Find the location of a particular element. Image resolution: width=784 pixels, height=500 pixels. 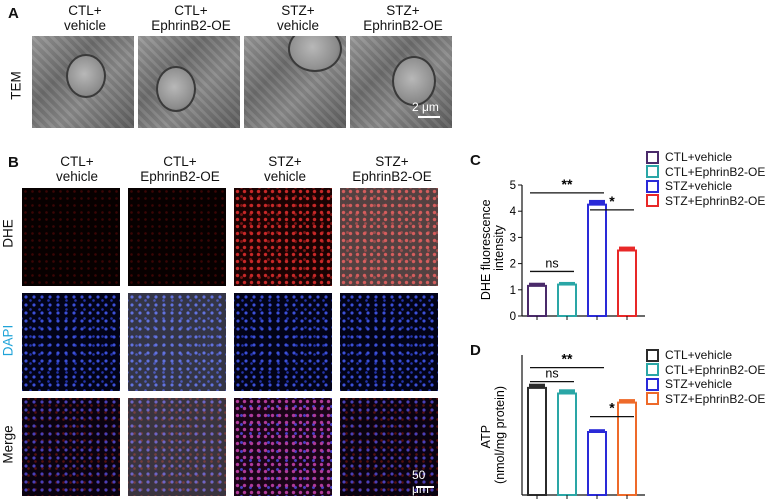

tem-image-ctl-ephrinb2 is located at coordinates (189, 82).